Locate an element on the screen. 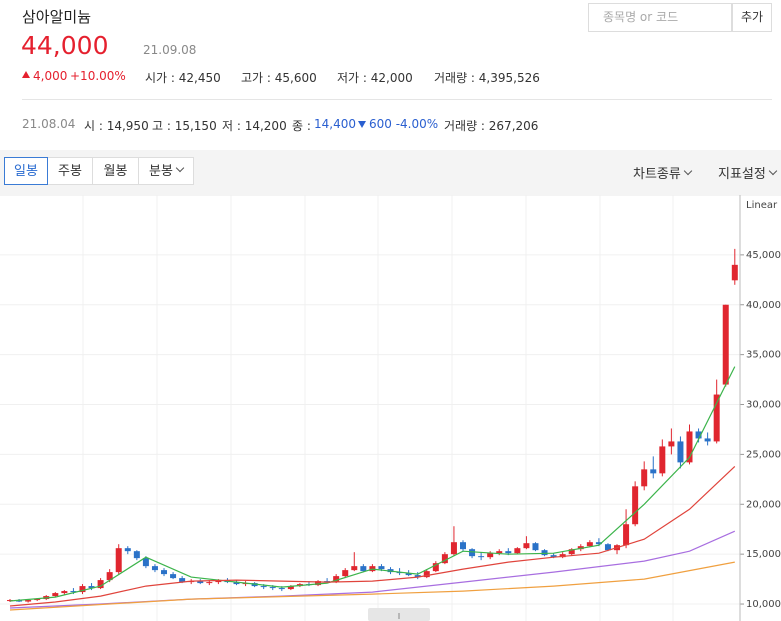  scale-label: Linear is located at coordinates (762, 205).